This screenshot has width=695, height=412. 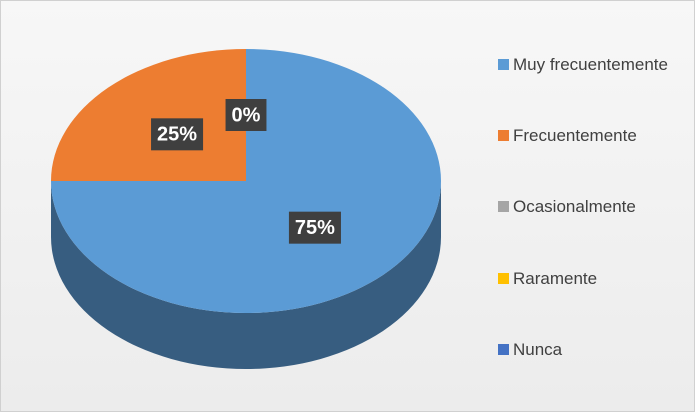 I want to click on data-label-group: 25%, so click(x=177, y=134).